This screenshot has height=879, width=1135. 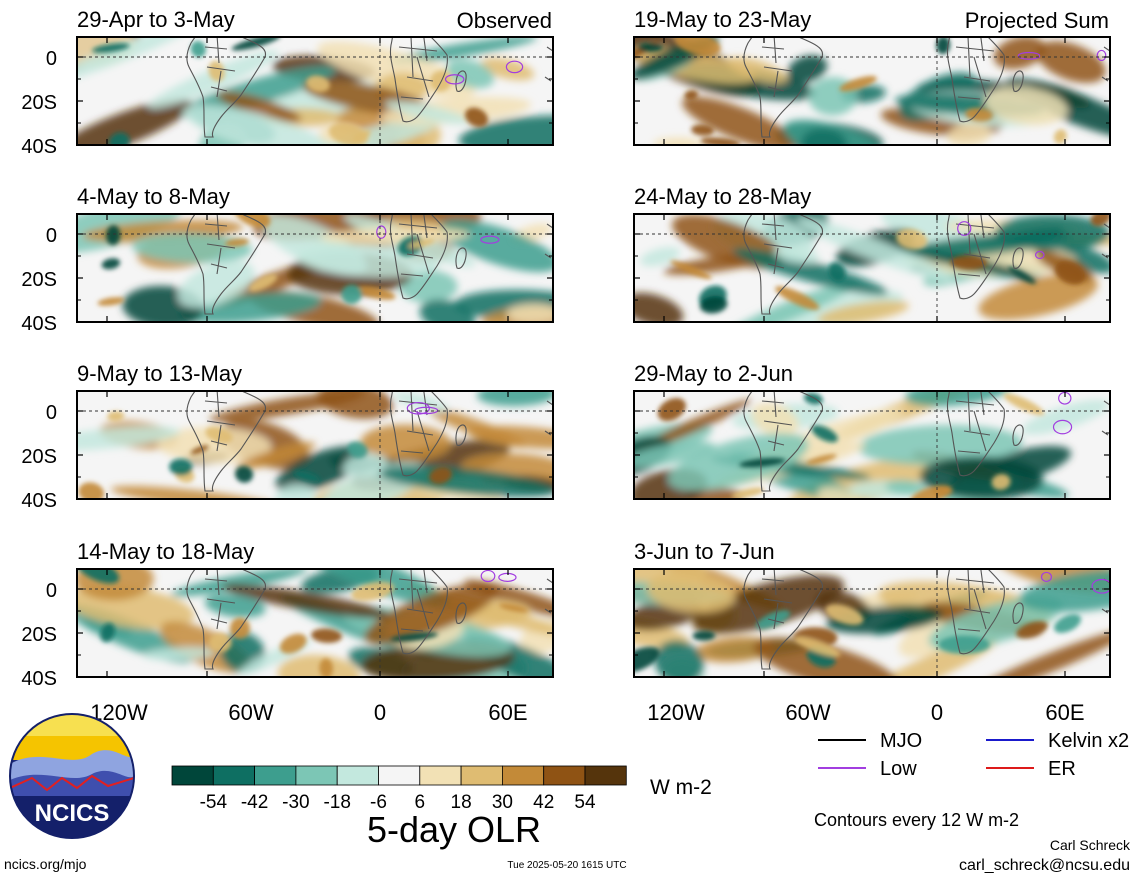 What do you see at coordinates (214, 802) in the screenshot?
I see `colorbar-label: -54` at bounding box center [214, 802].